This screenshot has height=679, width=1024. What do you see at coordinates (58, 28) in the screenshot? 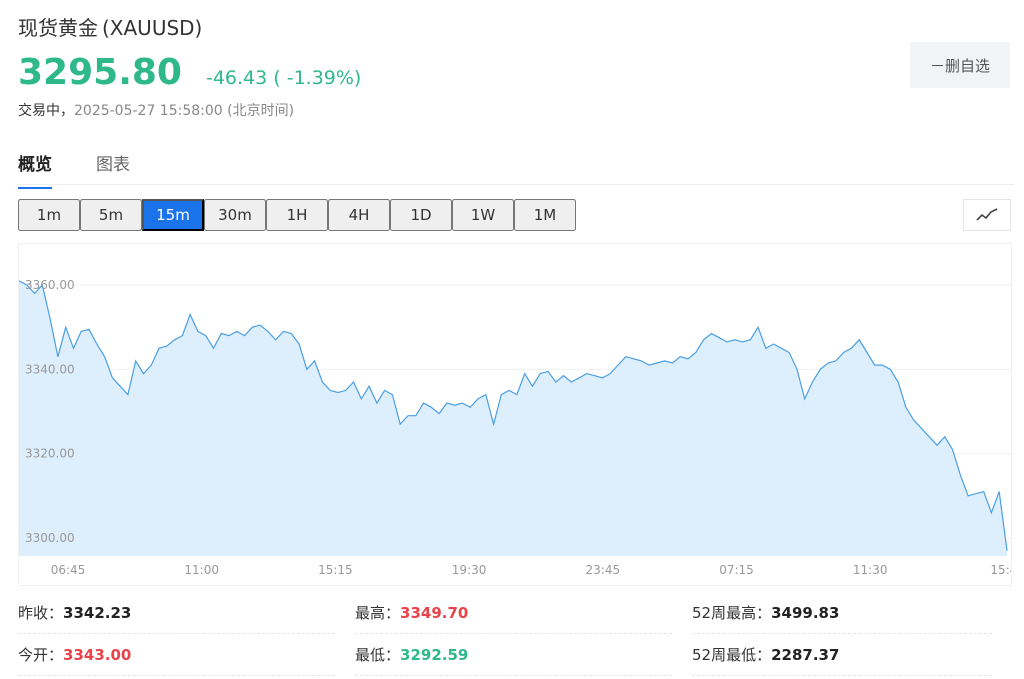
I see `instrument-name: 现货黄金` at bounding box center [58, 28].